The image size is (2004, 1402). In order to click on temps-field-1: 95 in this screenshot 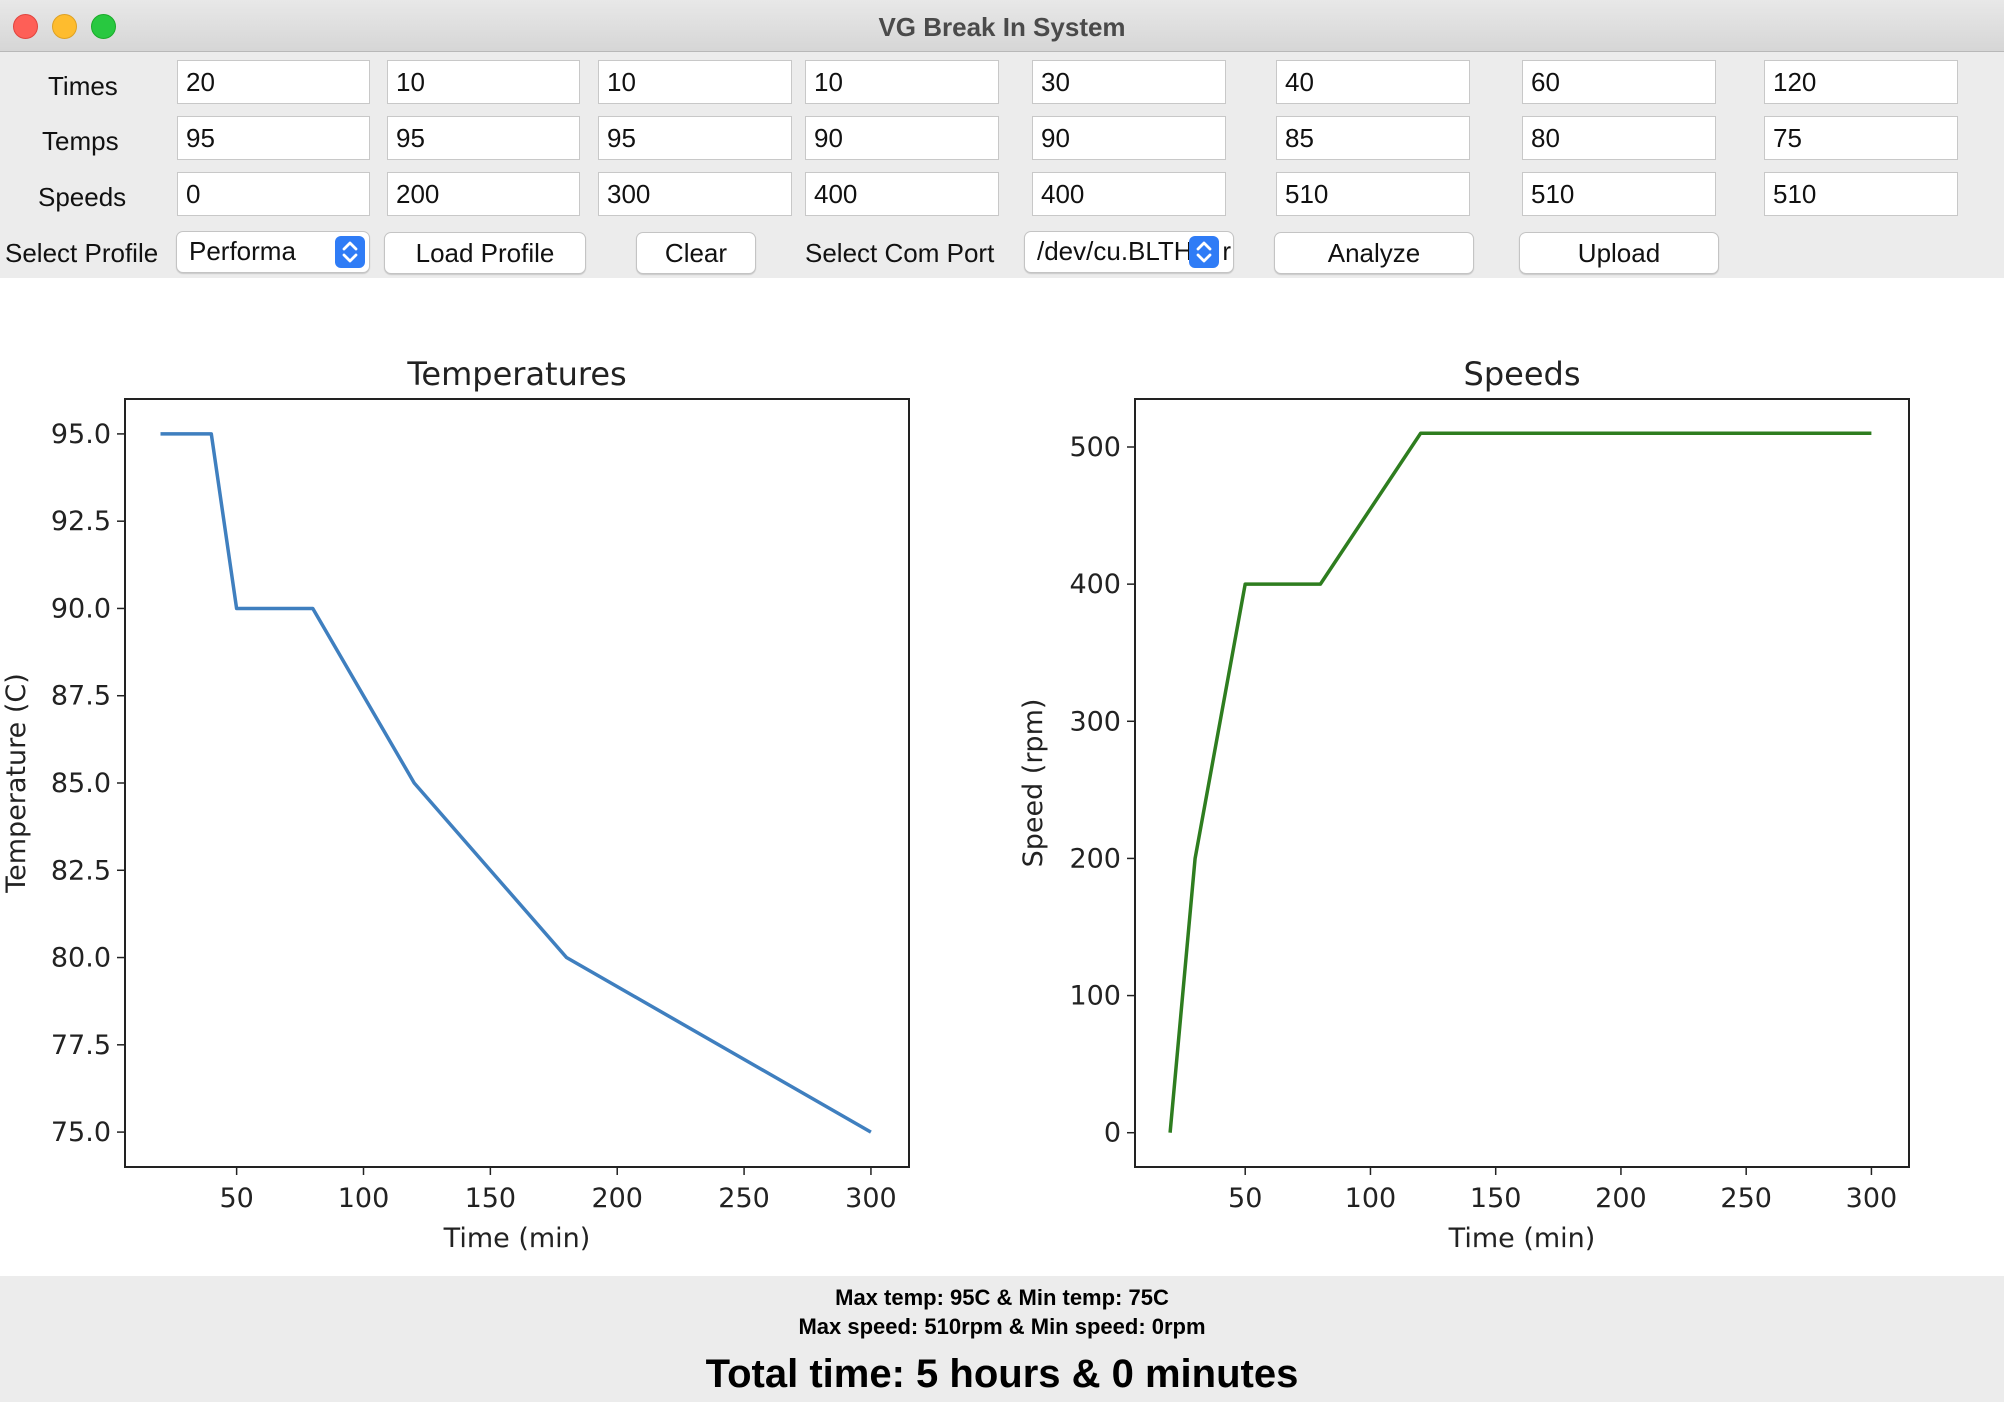, I will do `click(273, 138)`.